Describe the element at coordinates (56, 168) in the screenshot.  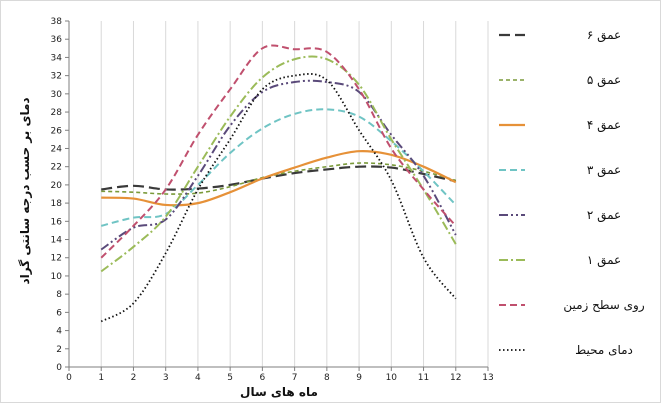
I see `y-tick-label: 22` at that location.